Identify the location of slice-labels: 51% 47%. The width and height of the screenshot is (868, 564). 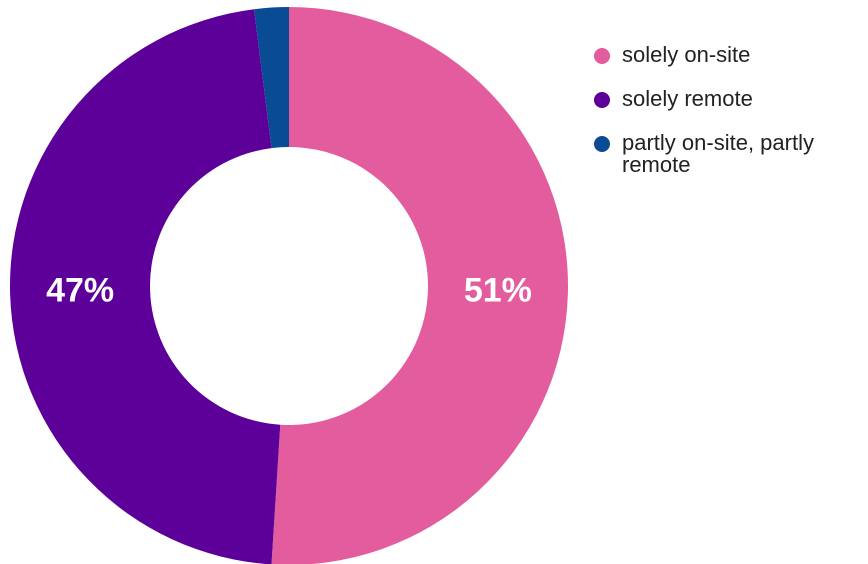
(289, 291).